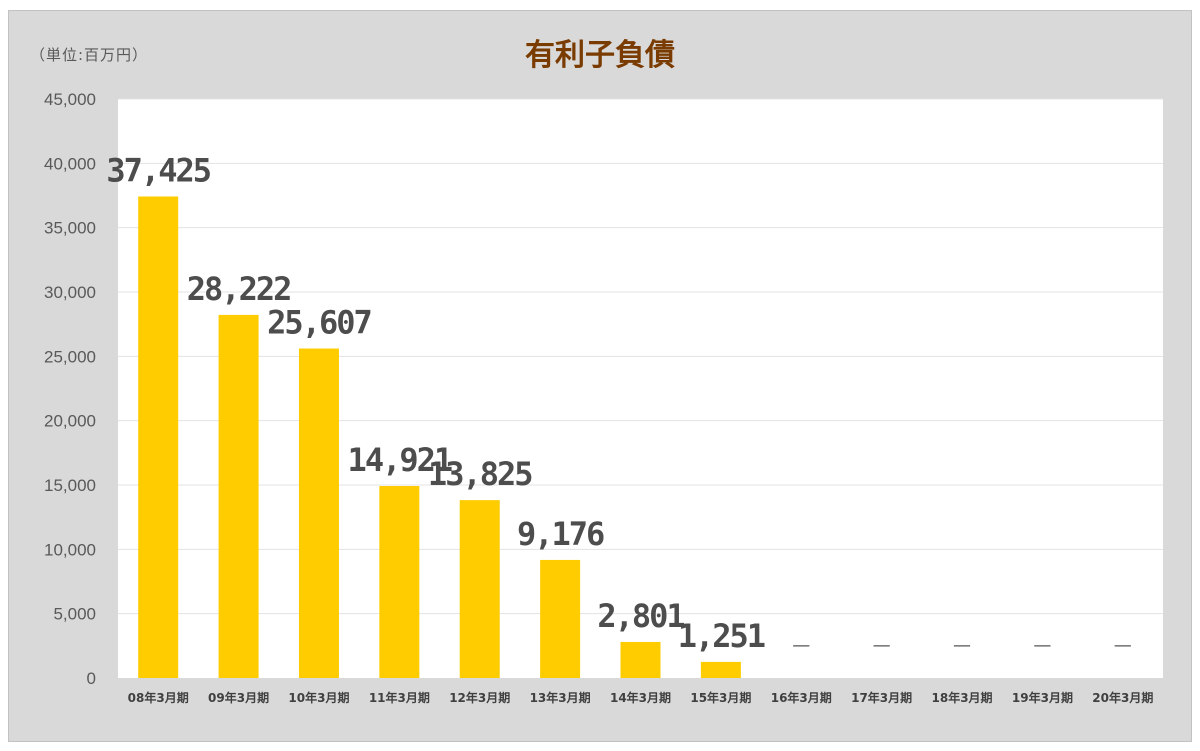 The image size is (1200, 751). What do you see at coordinates (70, 356) in the screenshot?
I see `y-tick-label: 25,000` at bounding box center [70, 356].